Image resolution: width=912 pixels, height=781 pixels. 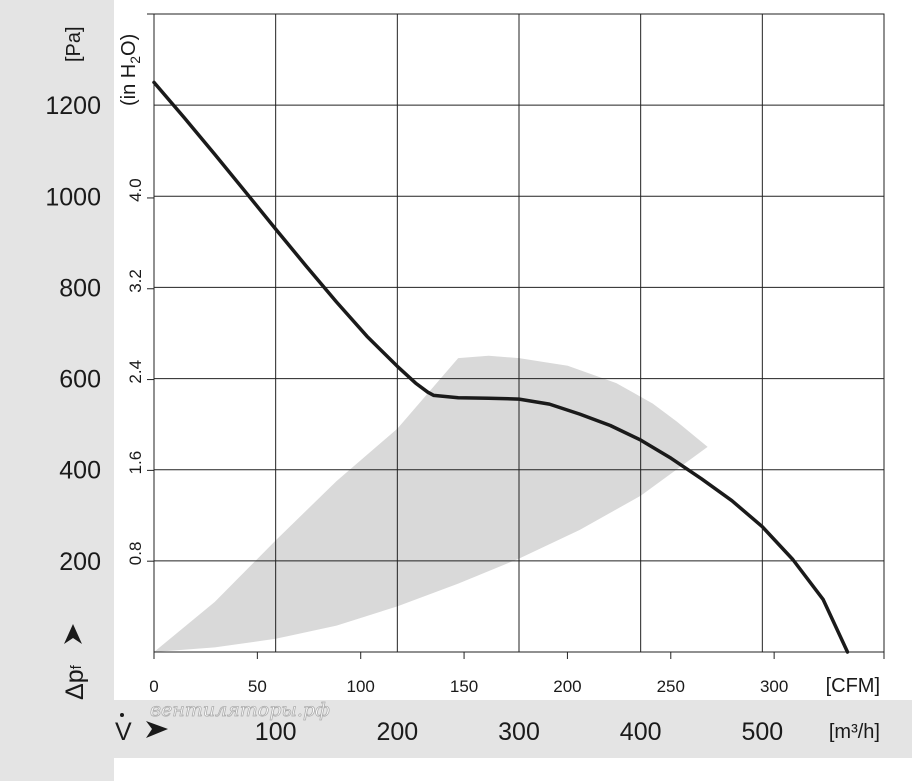 What do you see at coordinates (464, 686) in the screenshot?
I see `x-tick-label-cfm: 150` at bounding box center [464, 686].